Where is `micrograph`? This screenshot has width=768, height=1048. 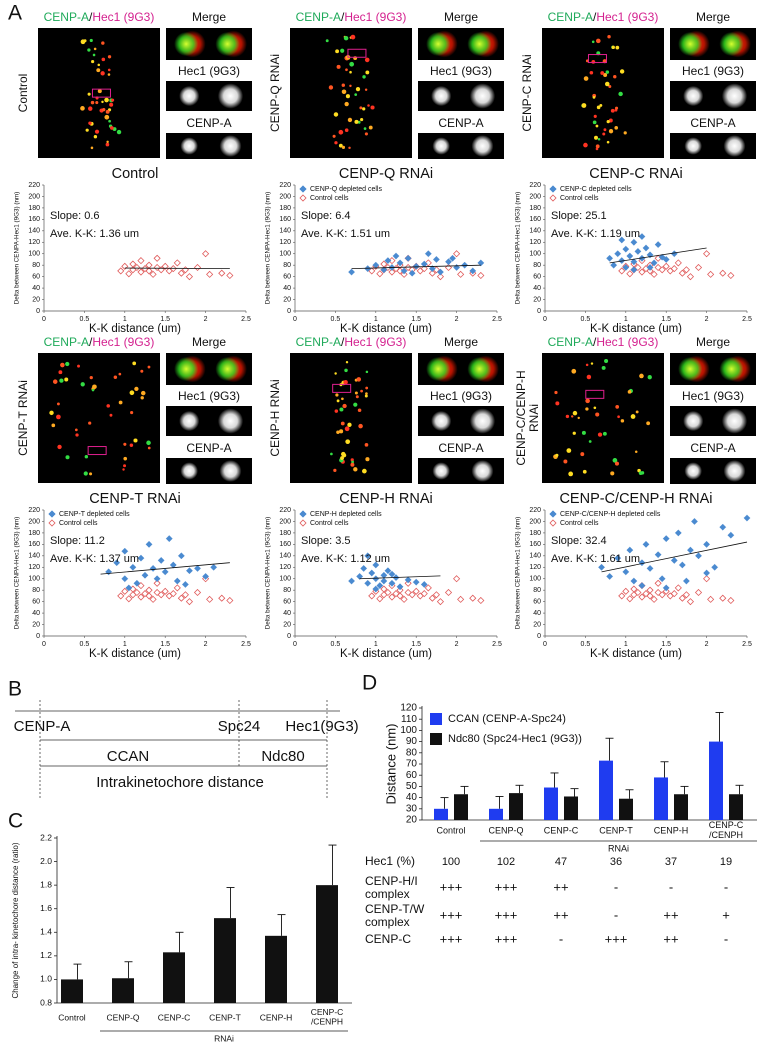 micrograph is located at coordinates (603, 418).